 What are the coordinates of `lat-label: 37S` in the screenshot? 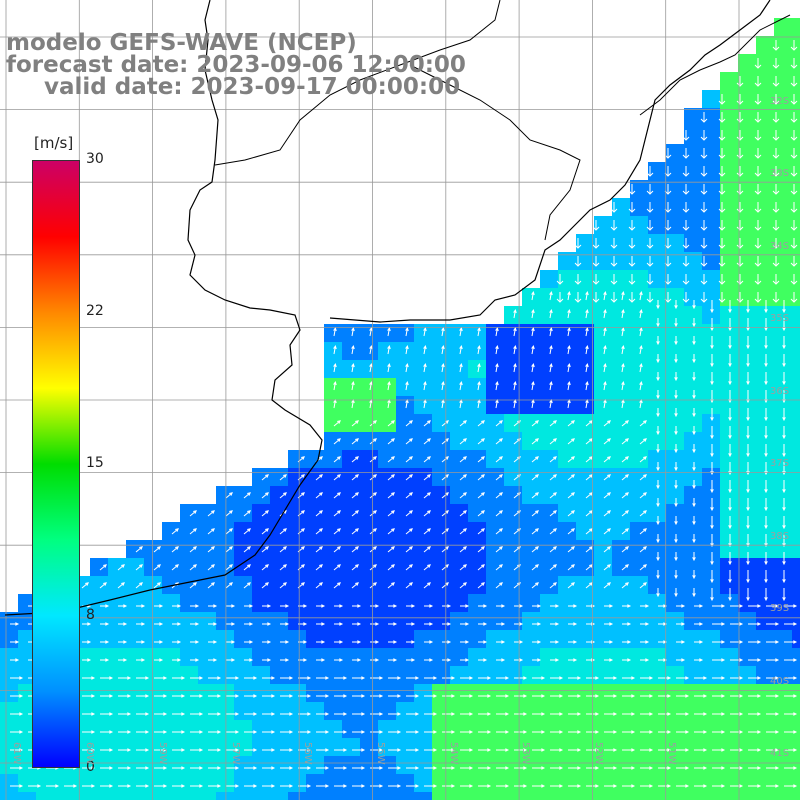 It's located at (780, 463).